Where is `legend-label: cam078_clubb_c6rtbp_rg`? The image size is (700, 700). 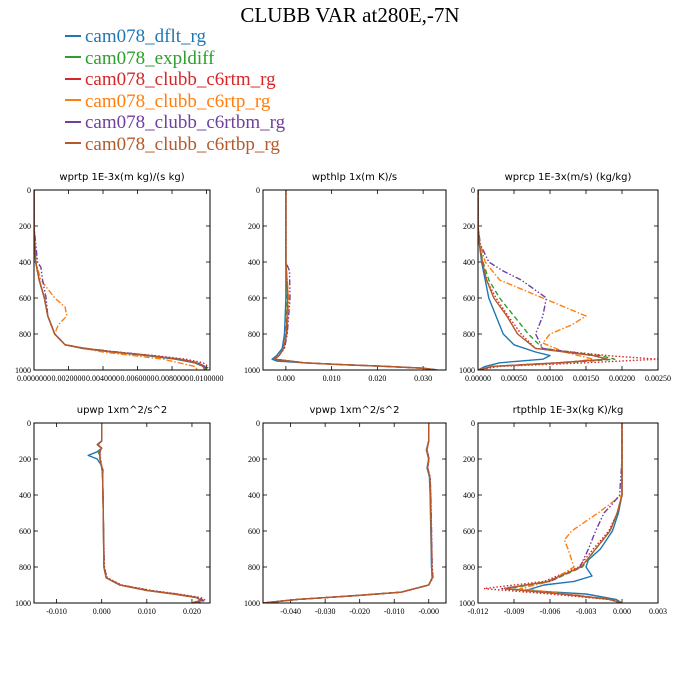 legend-label: cam078_clubb_c6rtbp_rg is located at coordinates (182, 144).